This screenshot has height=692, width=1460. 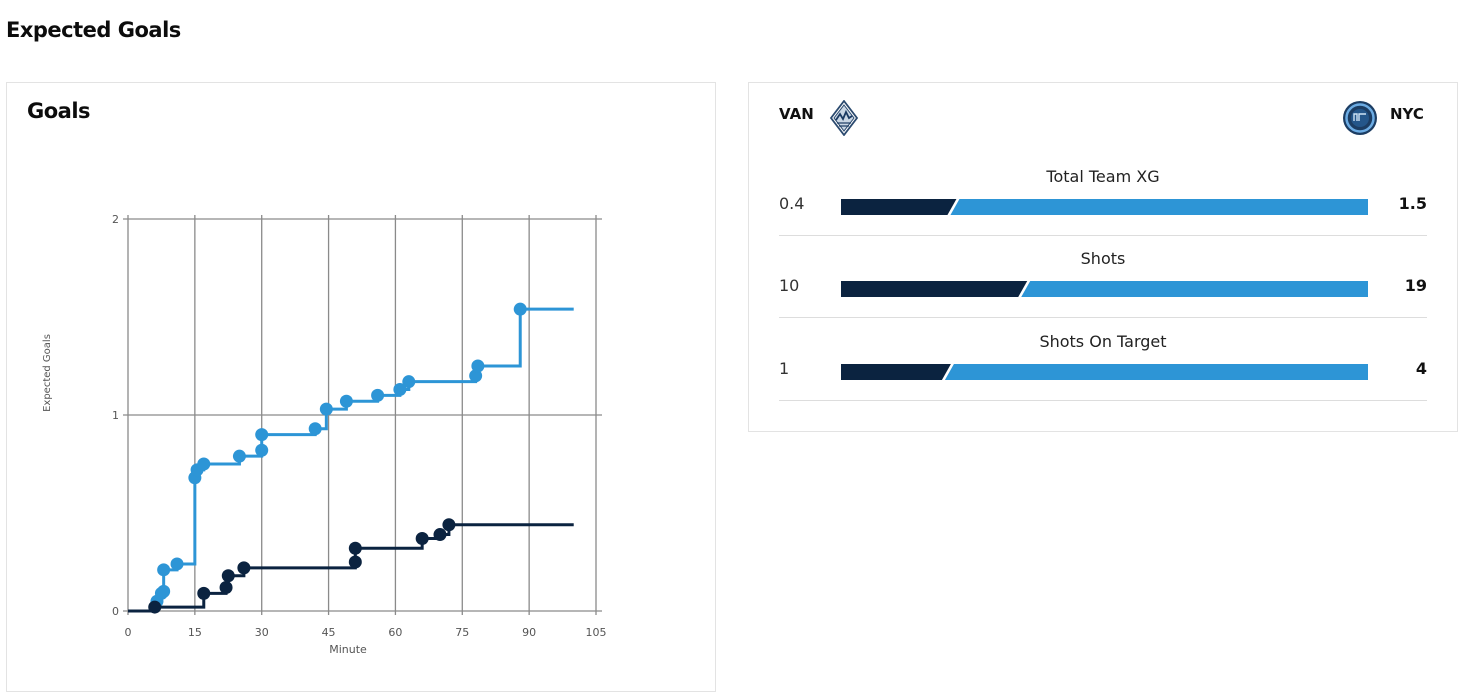 I want to click on stat-label: Total Team XG, so click(x=1103, y=176).